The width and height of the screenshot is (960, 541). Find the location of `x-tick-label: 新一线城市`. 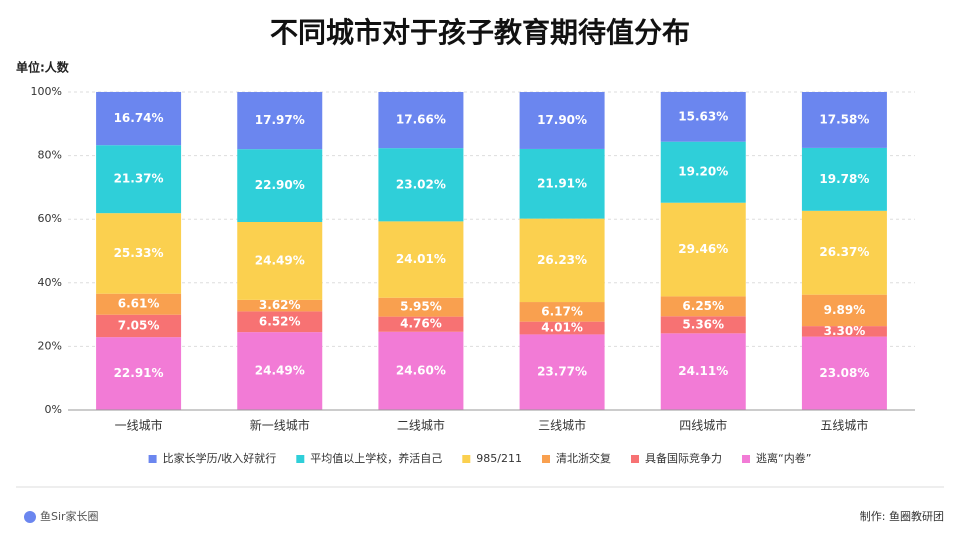

x-tick-label: 新一线城市 is located at coordinates (280, 425).